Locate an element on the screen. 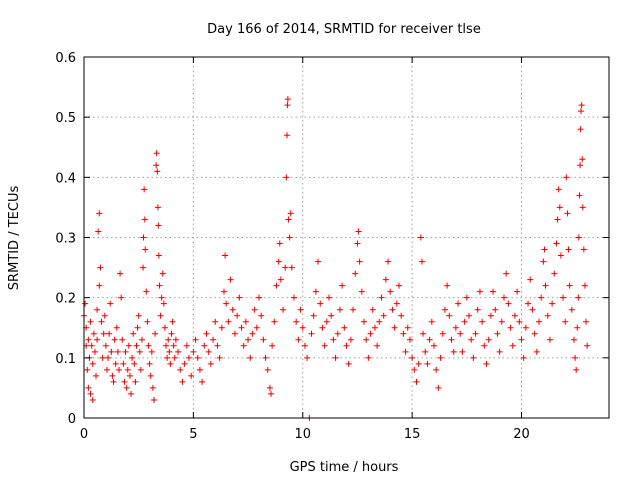 This screenshot has width=640, height=480. y-tick-label: 0.4 is located at coordinates (65, 178).